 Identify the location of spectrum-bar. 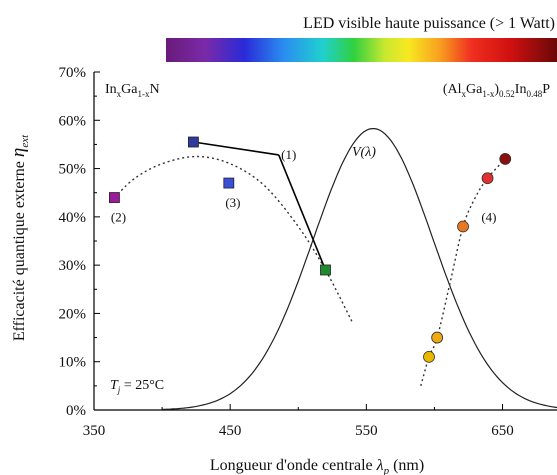
(361, 50).